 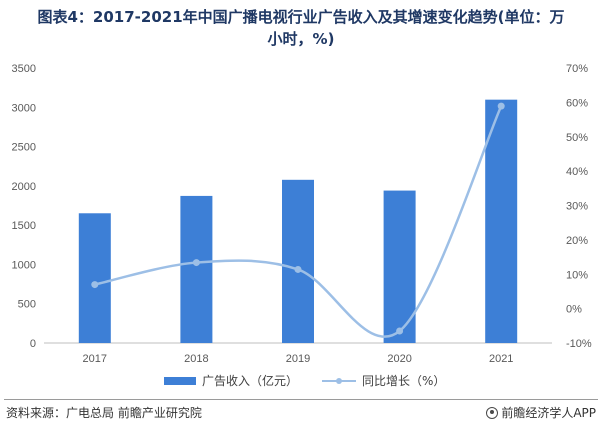 What do you see at coordinates (24, 226) in the screenshot?
I see `y-left-tick-label: 1500` at bounding box center [24, 226].